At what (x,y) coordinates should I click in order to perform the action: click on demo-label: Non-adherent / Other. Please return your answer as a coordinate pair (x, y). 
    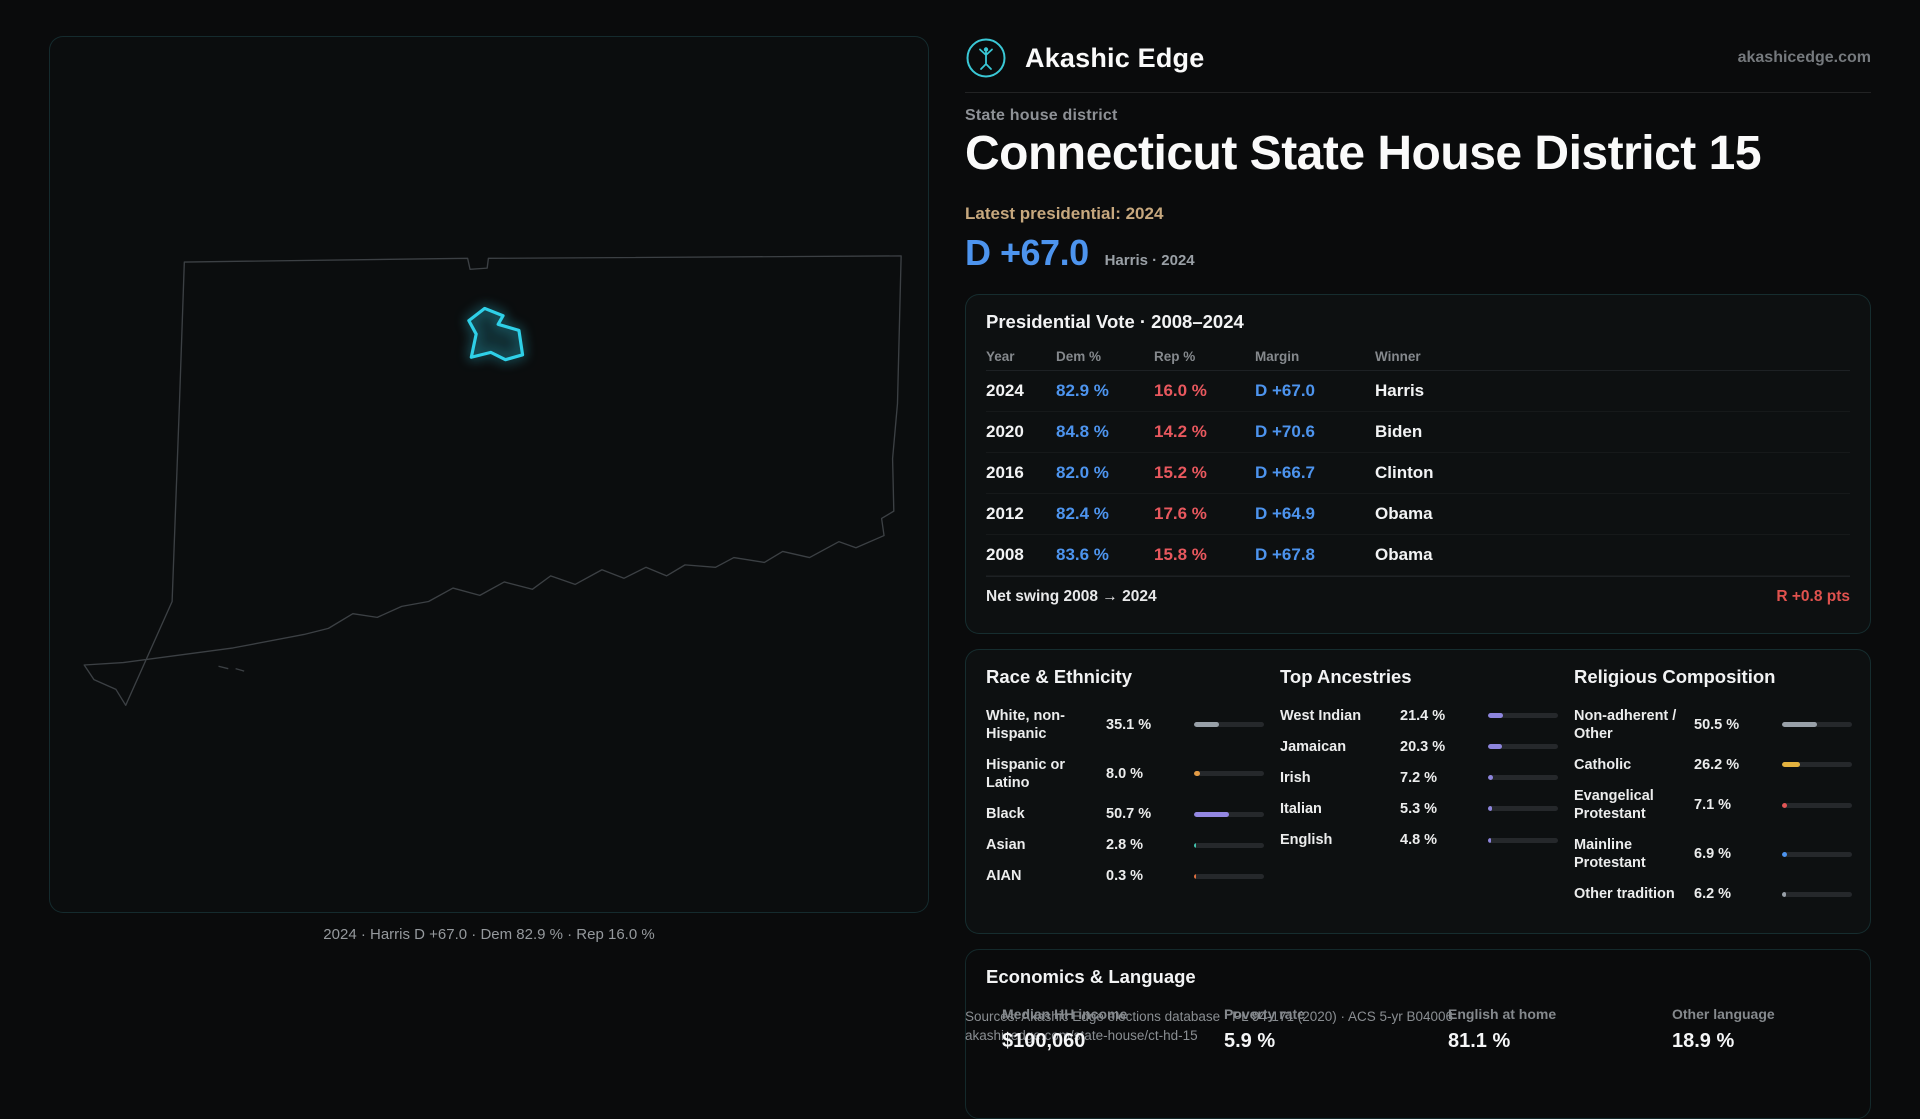
    Looking at the image, I should click on (1625, 724).